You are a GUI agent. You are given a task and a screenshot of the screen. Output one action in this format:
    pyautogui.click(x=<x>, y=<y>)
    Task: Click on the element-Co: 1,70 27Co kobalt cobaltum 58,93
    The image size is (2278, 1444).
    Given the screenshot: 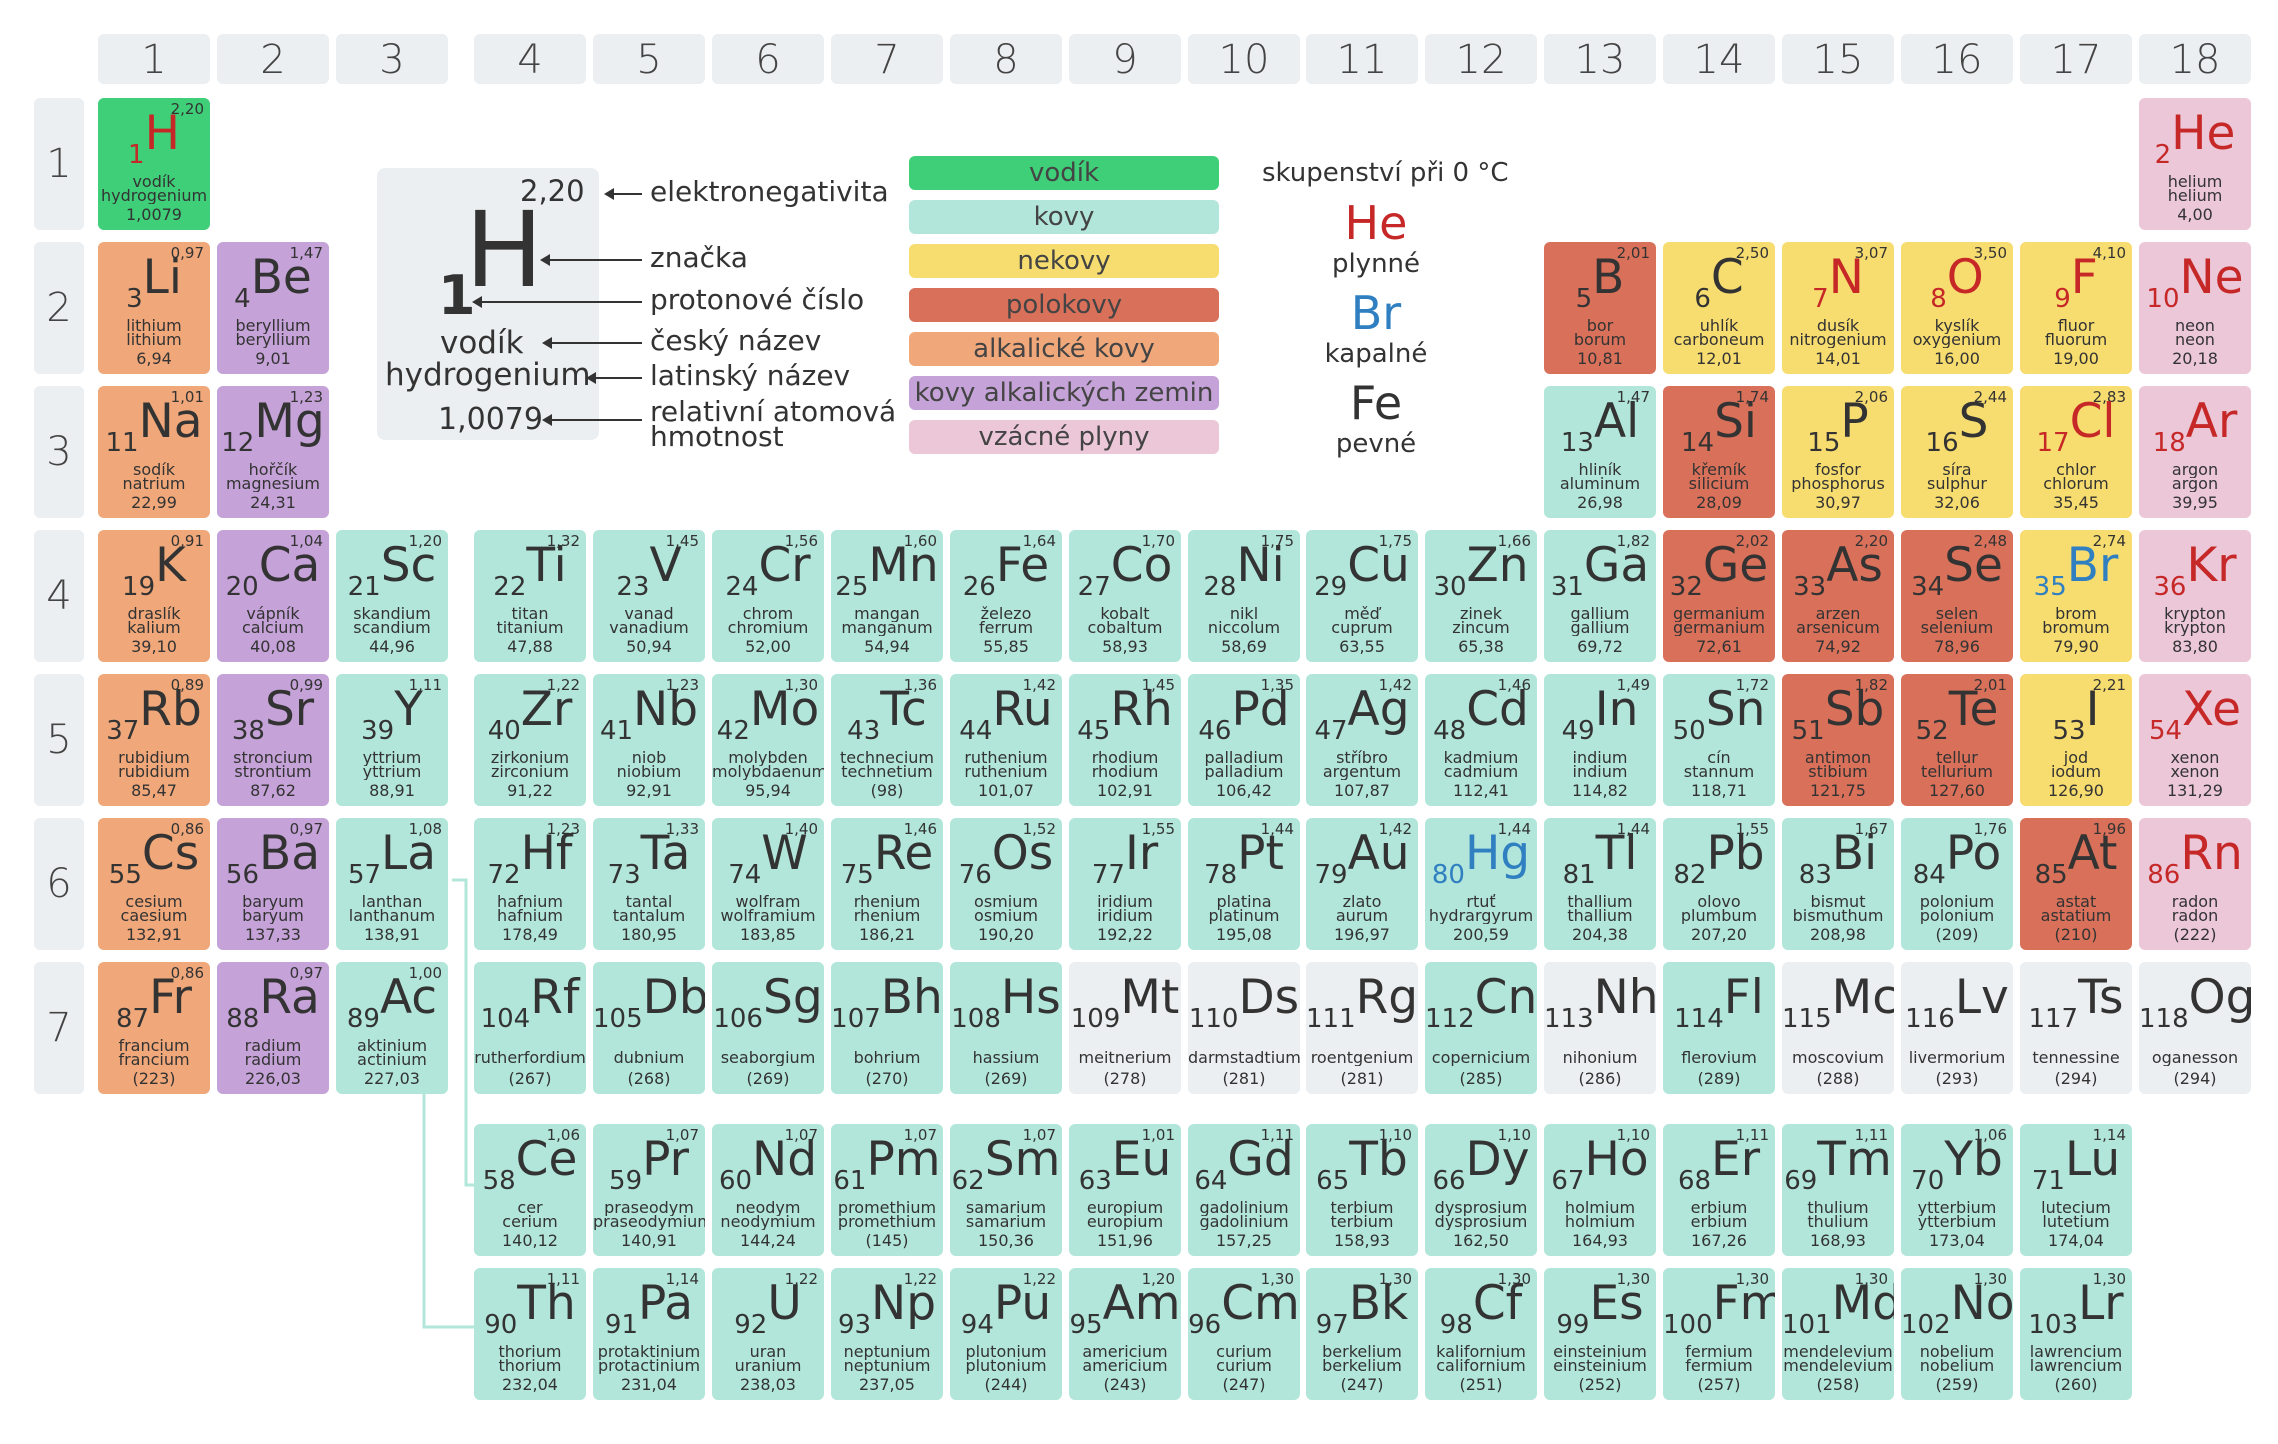 What is the action you would take?
    pyautogui.click(x=1125, y=596)
    